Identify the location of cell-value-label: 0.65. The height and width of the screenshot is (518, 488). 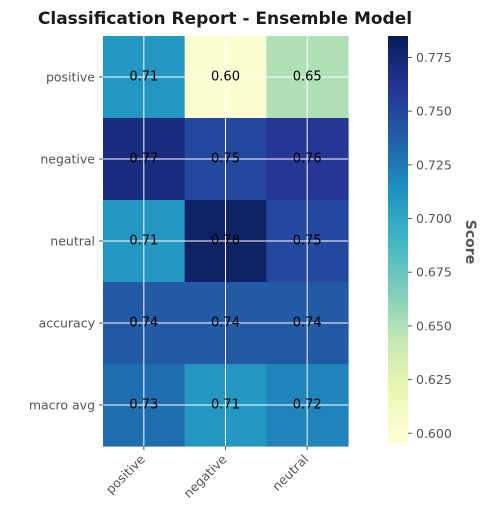
(307, 77).